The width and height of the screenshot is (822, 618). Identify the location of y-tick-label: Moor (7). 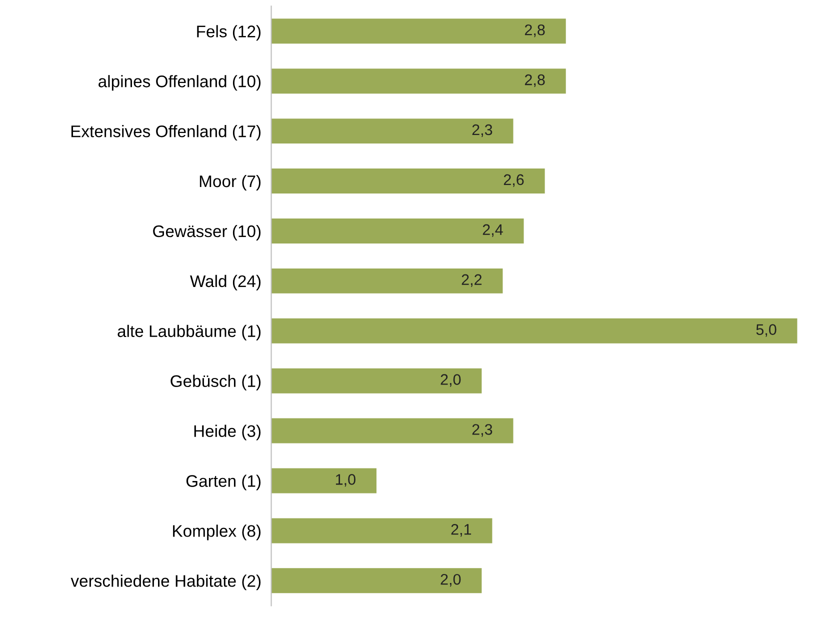
(230, 182).